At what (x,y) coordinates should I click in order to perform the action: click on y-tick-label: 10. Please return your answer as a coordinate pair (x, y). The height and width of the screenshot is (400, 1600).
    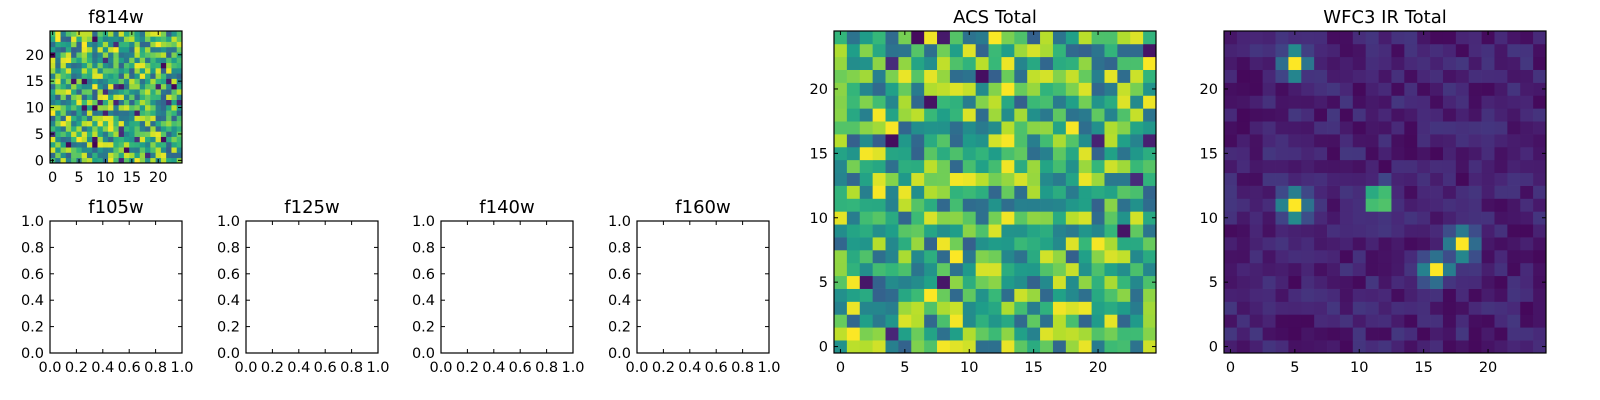
    Looking at the image, I should click on (35, 109).